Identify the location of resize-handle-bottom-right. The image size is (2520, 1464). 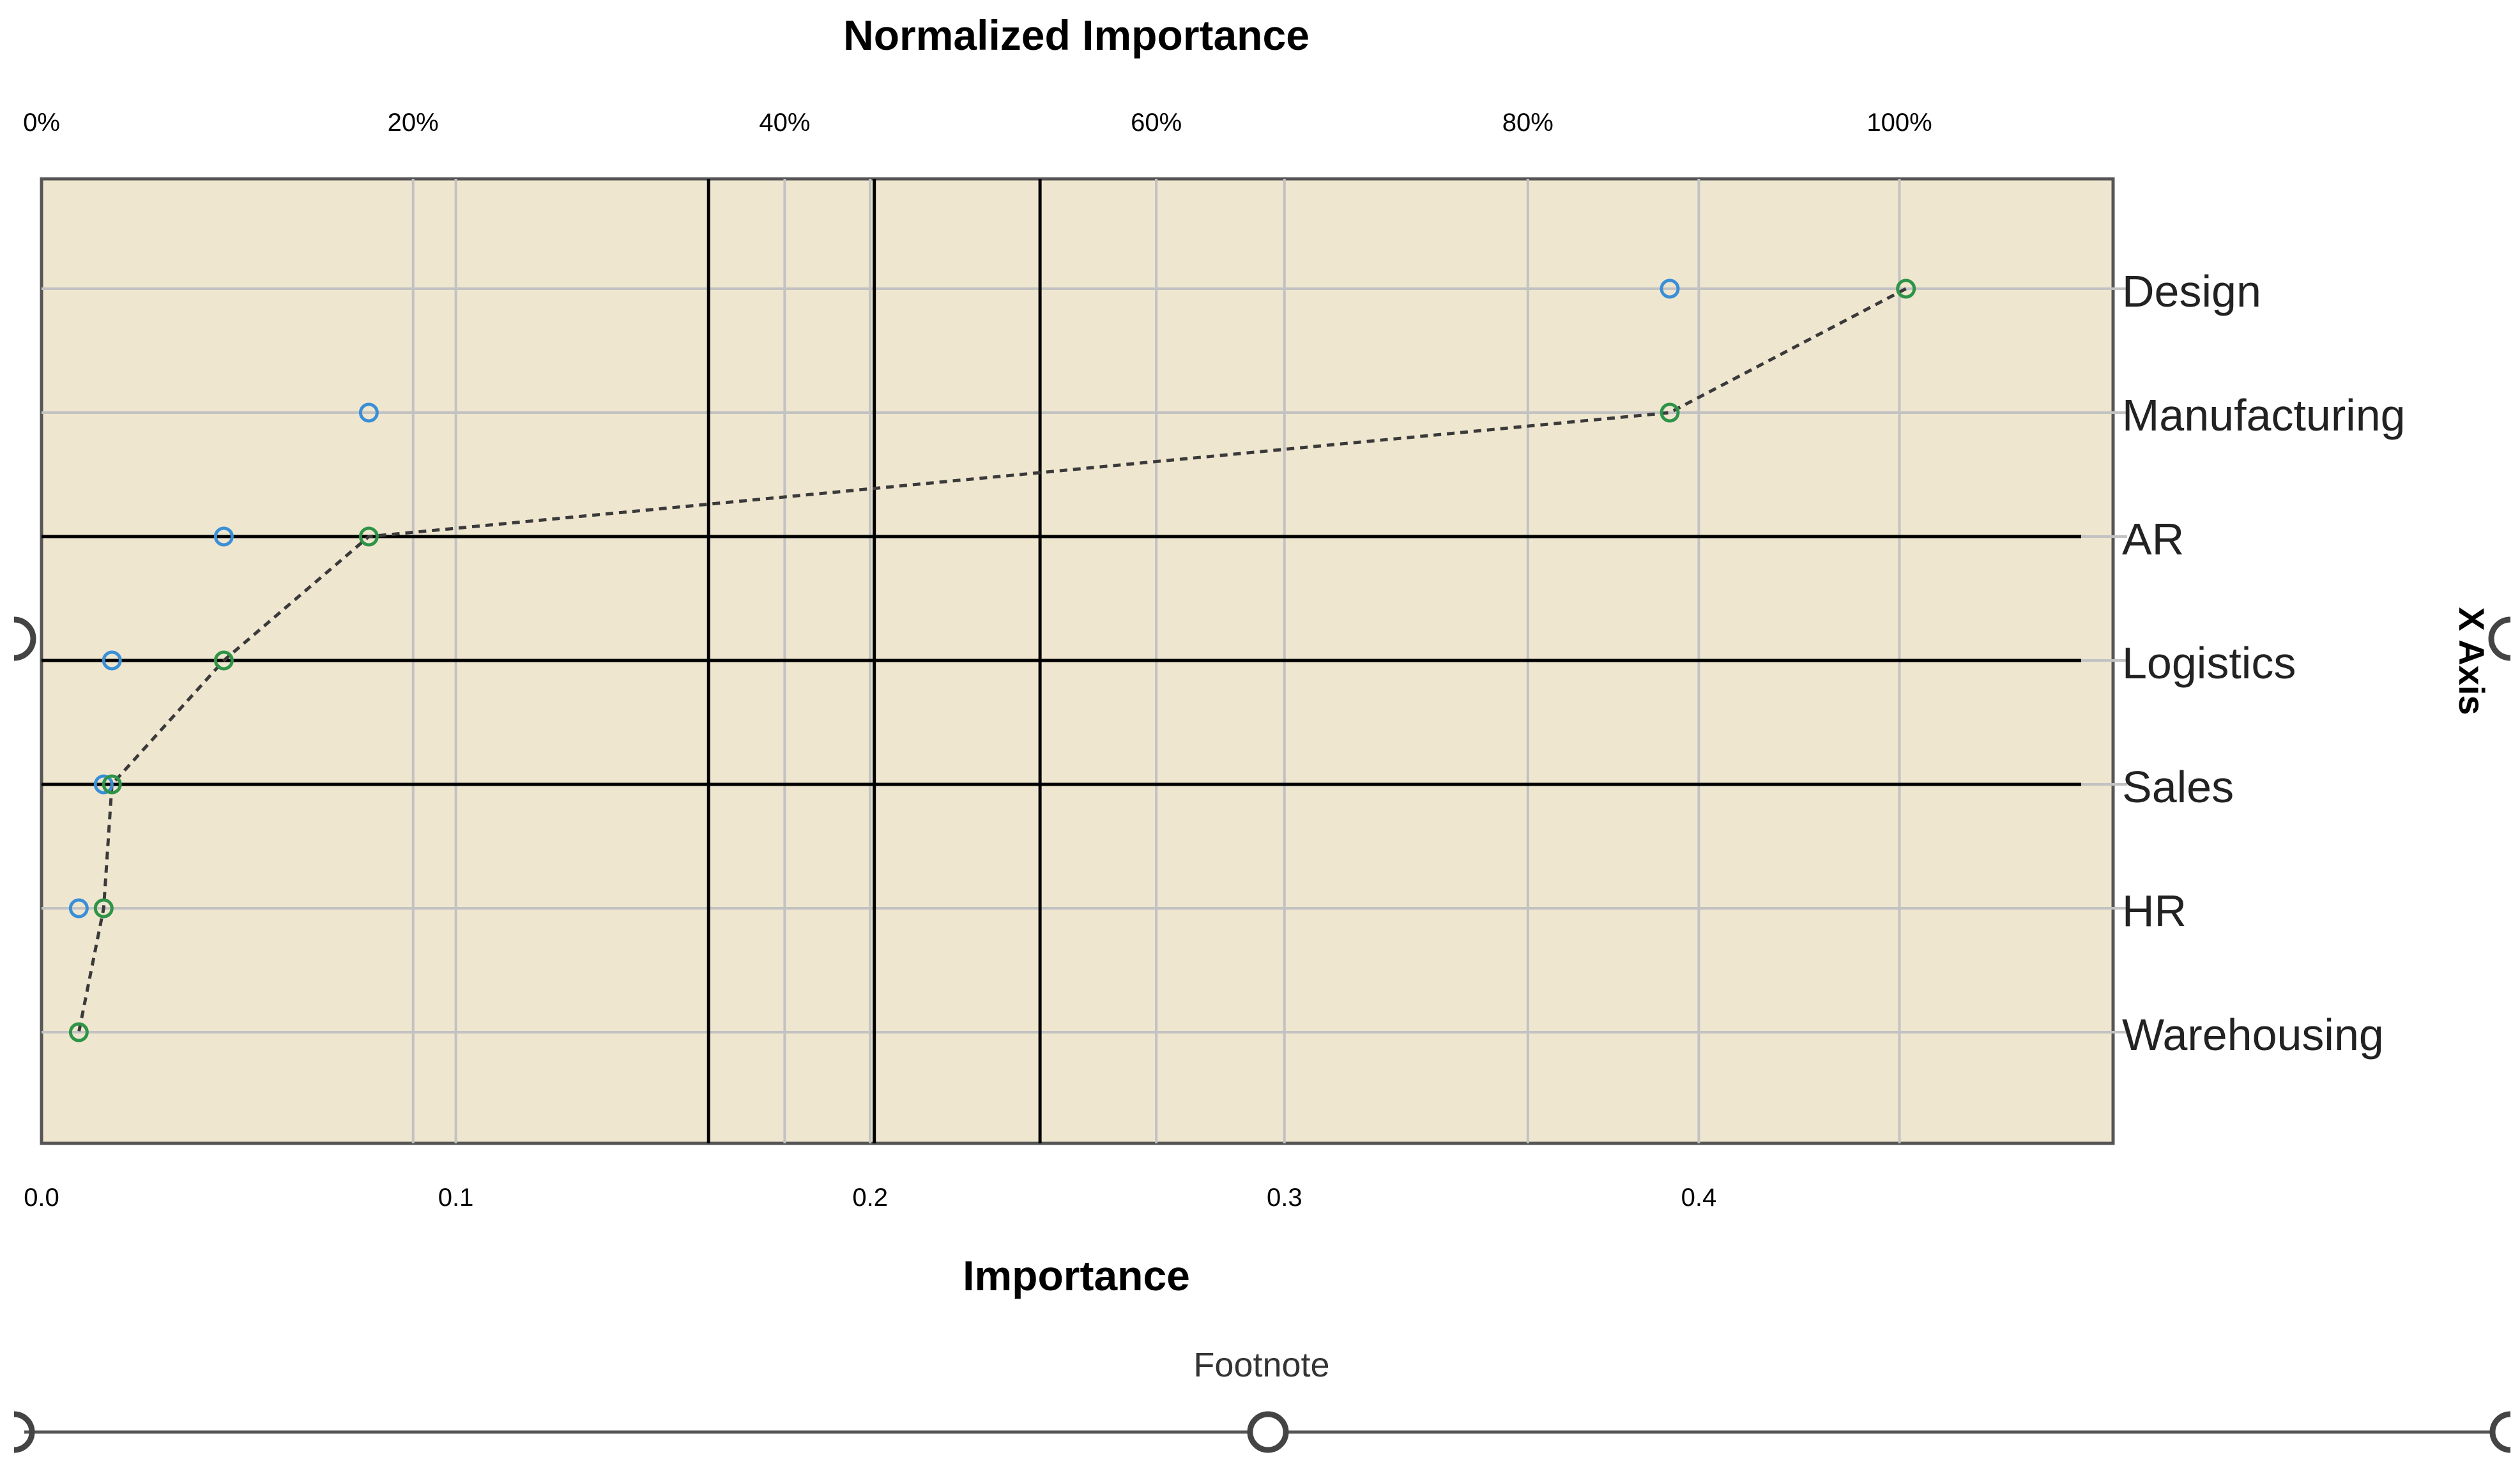
(2500, 1432).